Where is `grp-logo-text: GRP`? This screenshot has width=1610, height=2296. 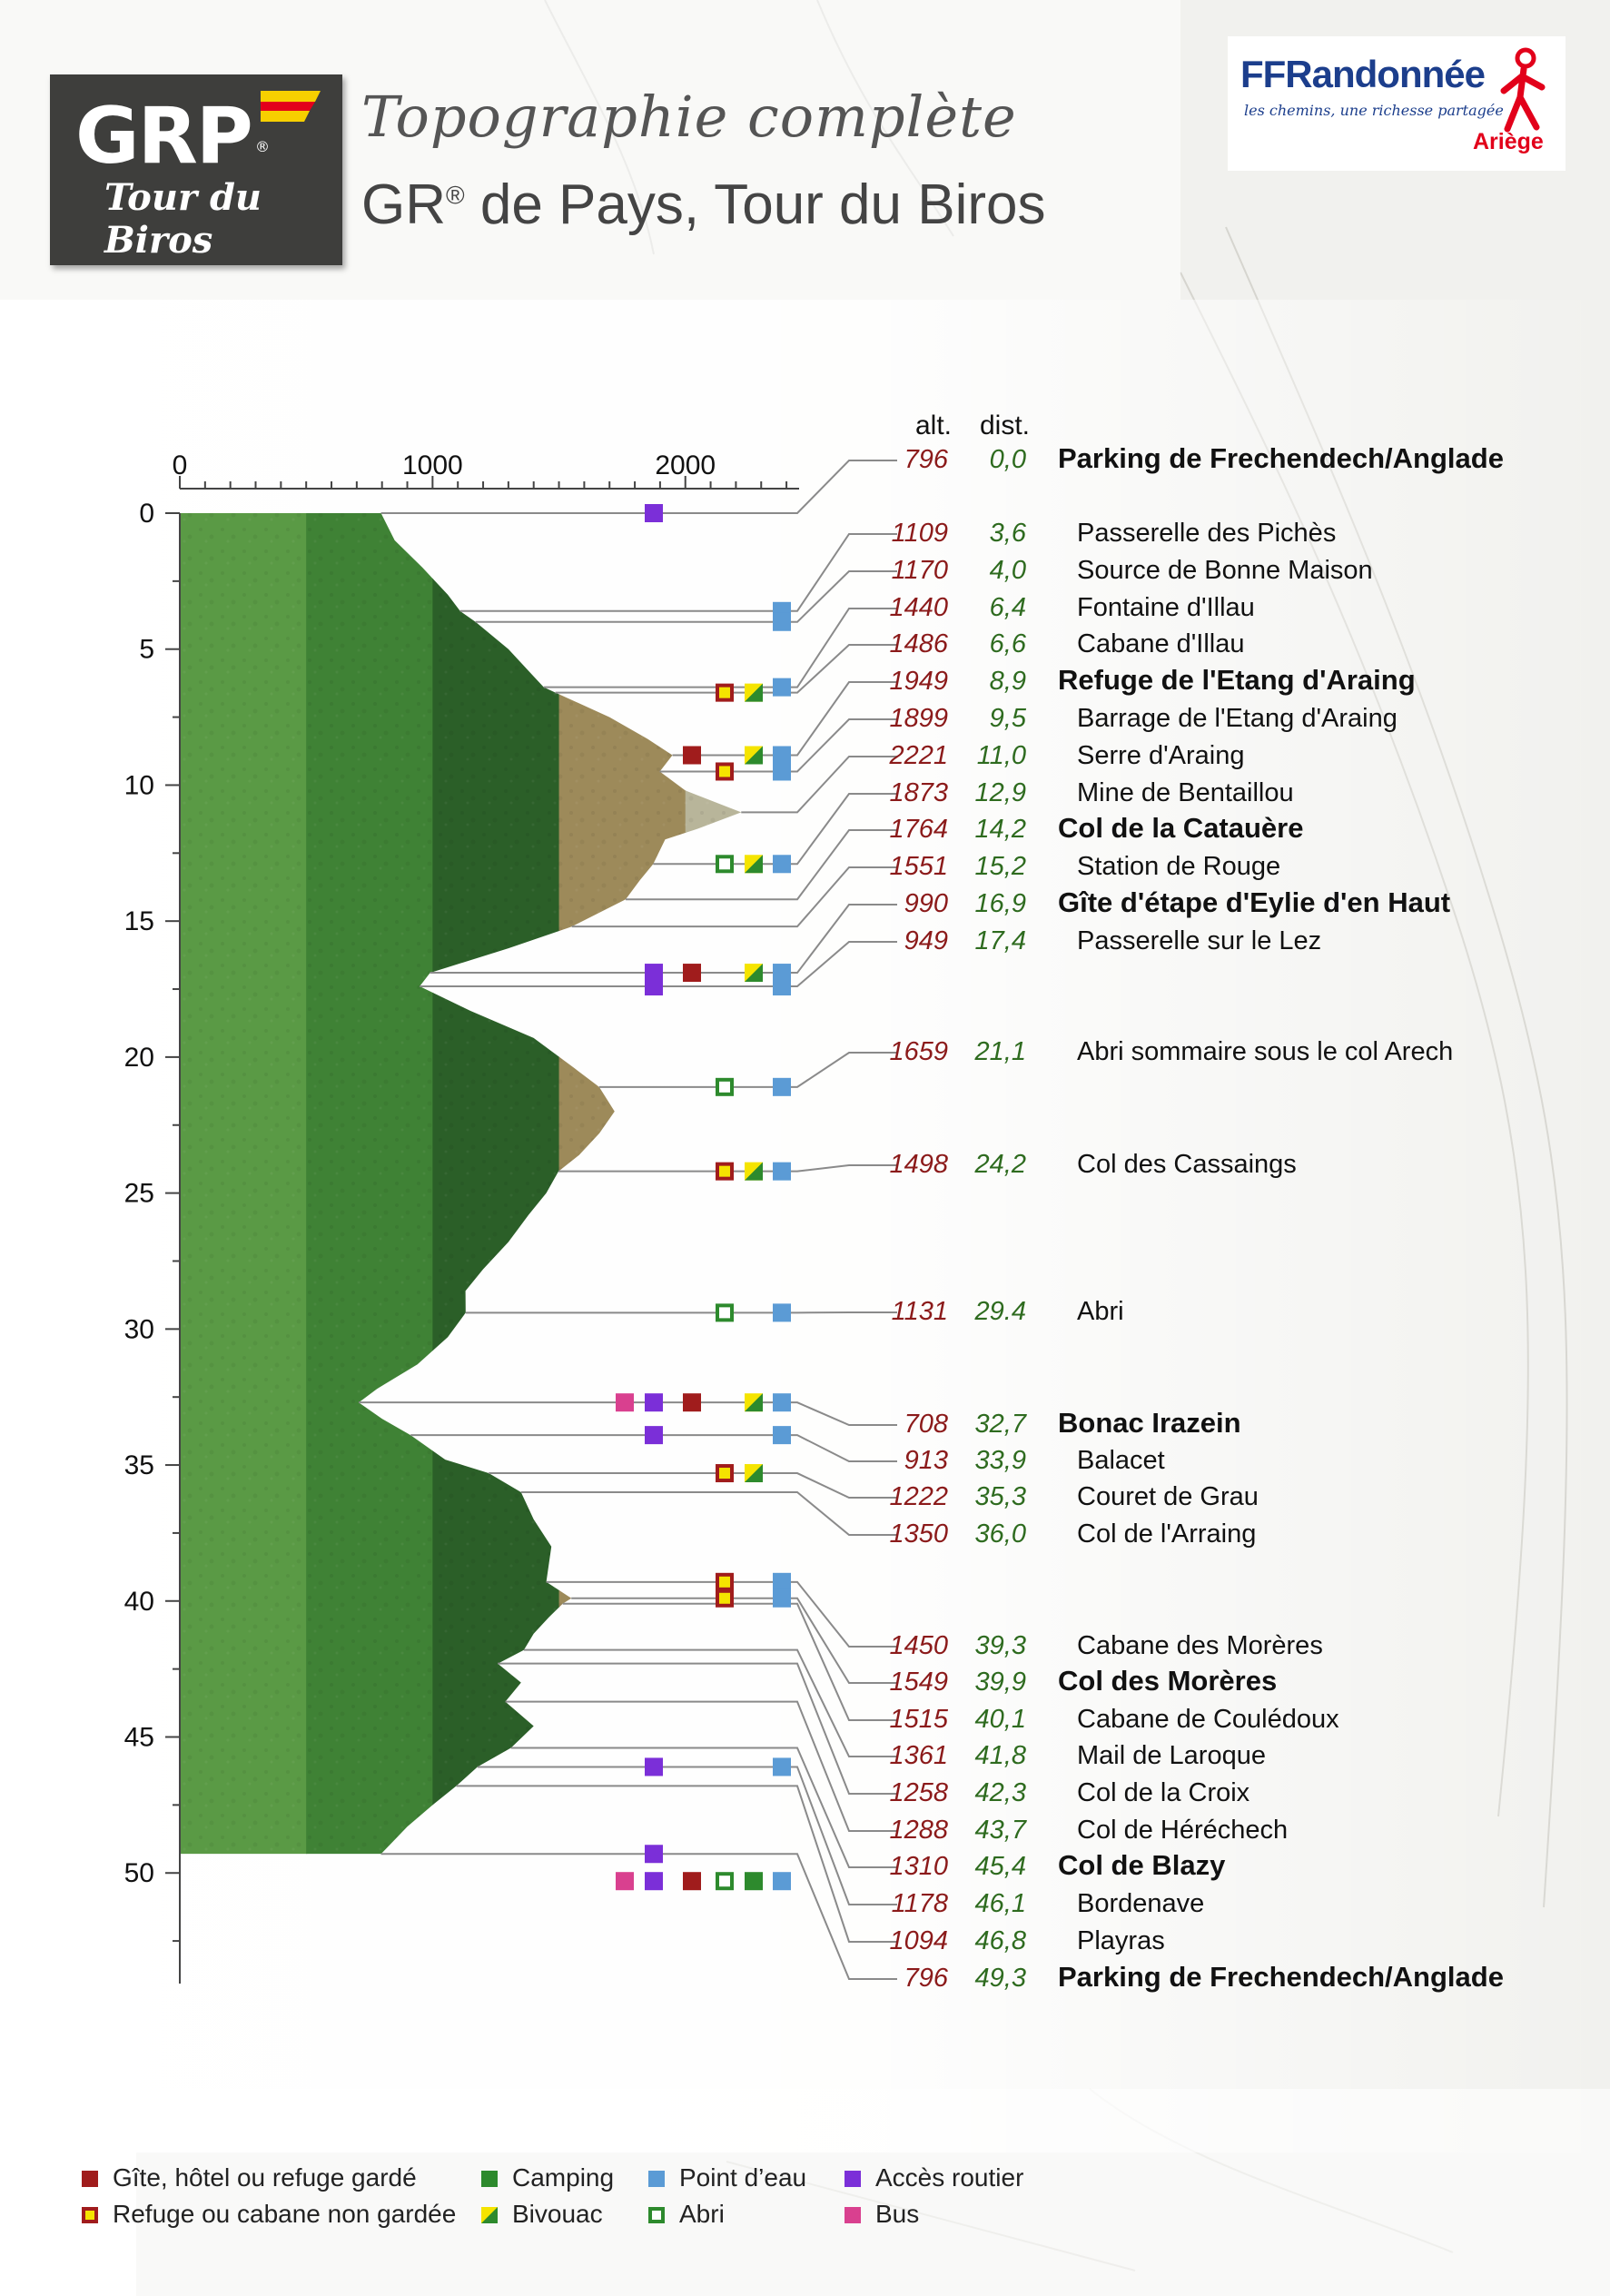 grp-logo-text: GRP is located at coordinates (164, 136).